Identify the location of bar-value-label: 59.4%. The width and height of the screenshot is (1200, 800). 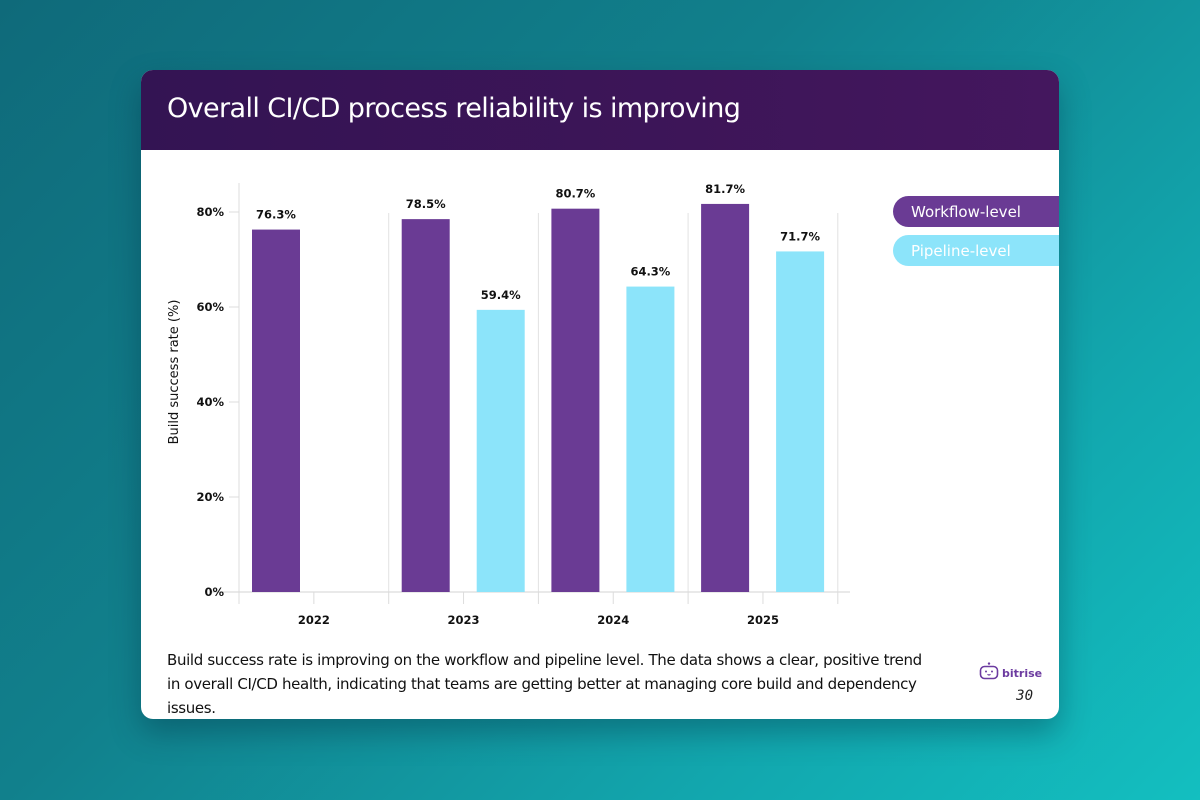
(501, 295).